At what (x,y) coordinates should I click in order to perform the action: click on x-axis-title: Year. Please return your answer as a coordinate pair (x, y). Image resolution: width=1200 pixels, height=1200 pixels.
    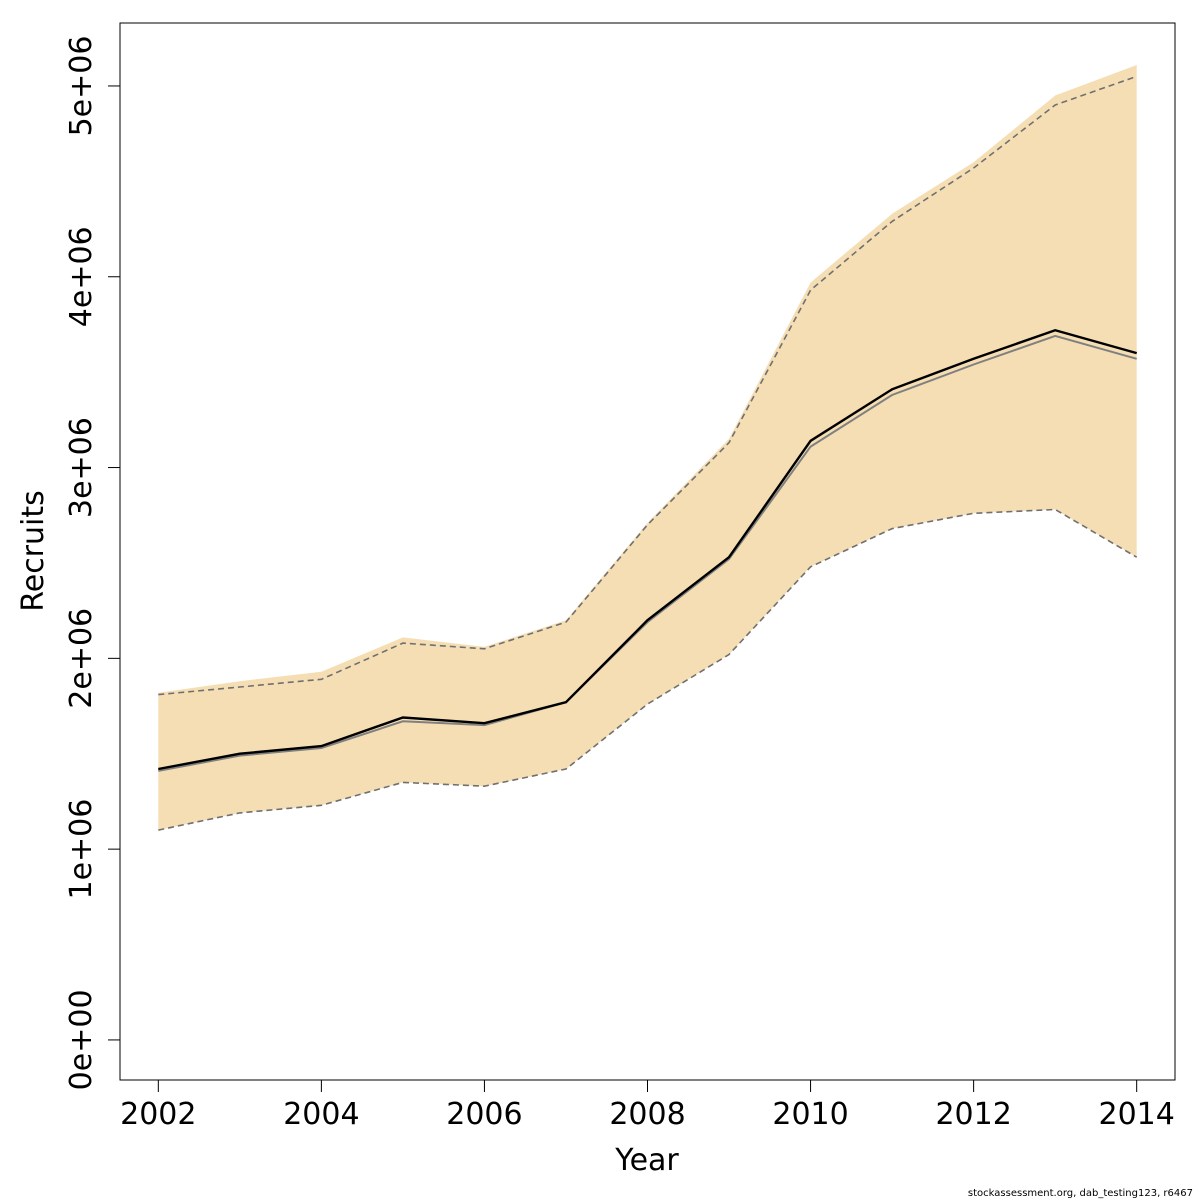
    Looking at the image, I should click on (646, 1160).